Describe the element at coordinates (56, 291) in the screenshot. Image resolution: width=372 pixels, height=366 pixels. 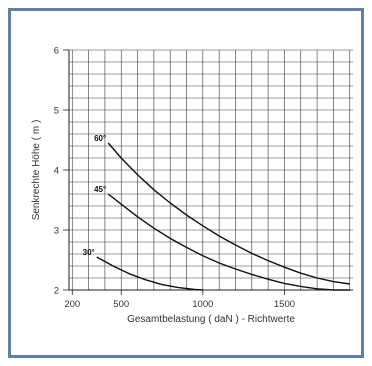
I see `y-tick-label: 2` at that location.